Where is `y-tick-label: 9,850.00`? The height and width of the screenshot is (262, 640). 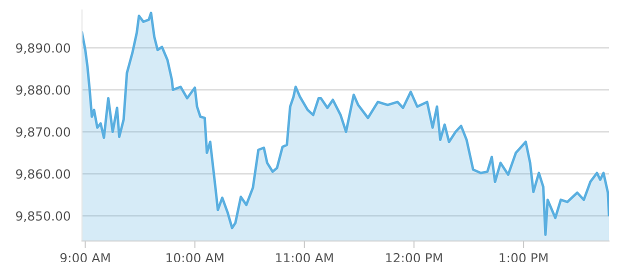 y-tick-label: 9,850.00 is located at coordinates (43, 216).